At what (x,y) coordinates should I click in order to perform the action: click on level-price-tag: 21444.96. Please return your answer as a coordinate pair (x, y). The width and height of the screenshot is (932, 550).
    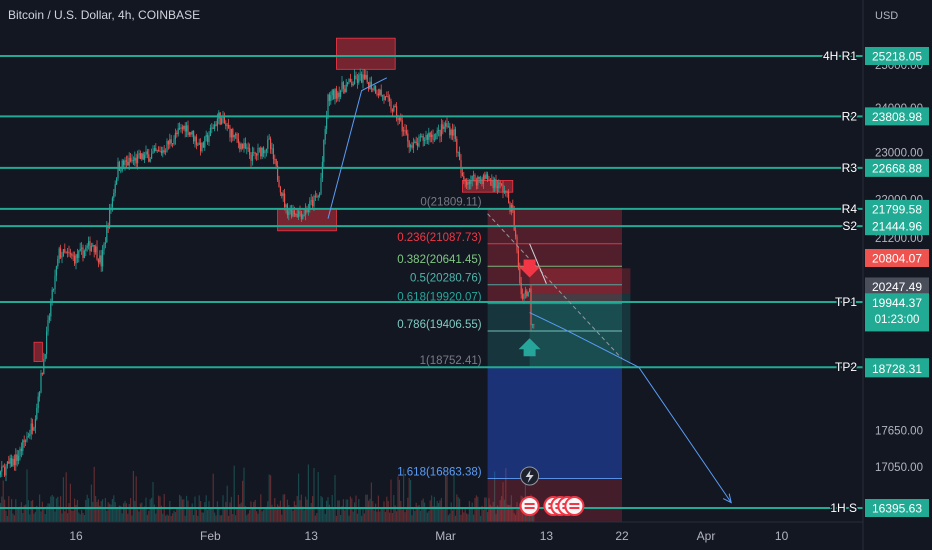
    Looking at the image, I should click on (897, 227).